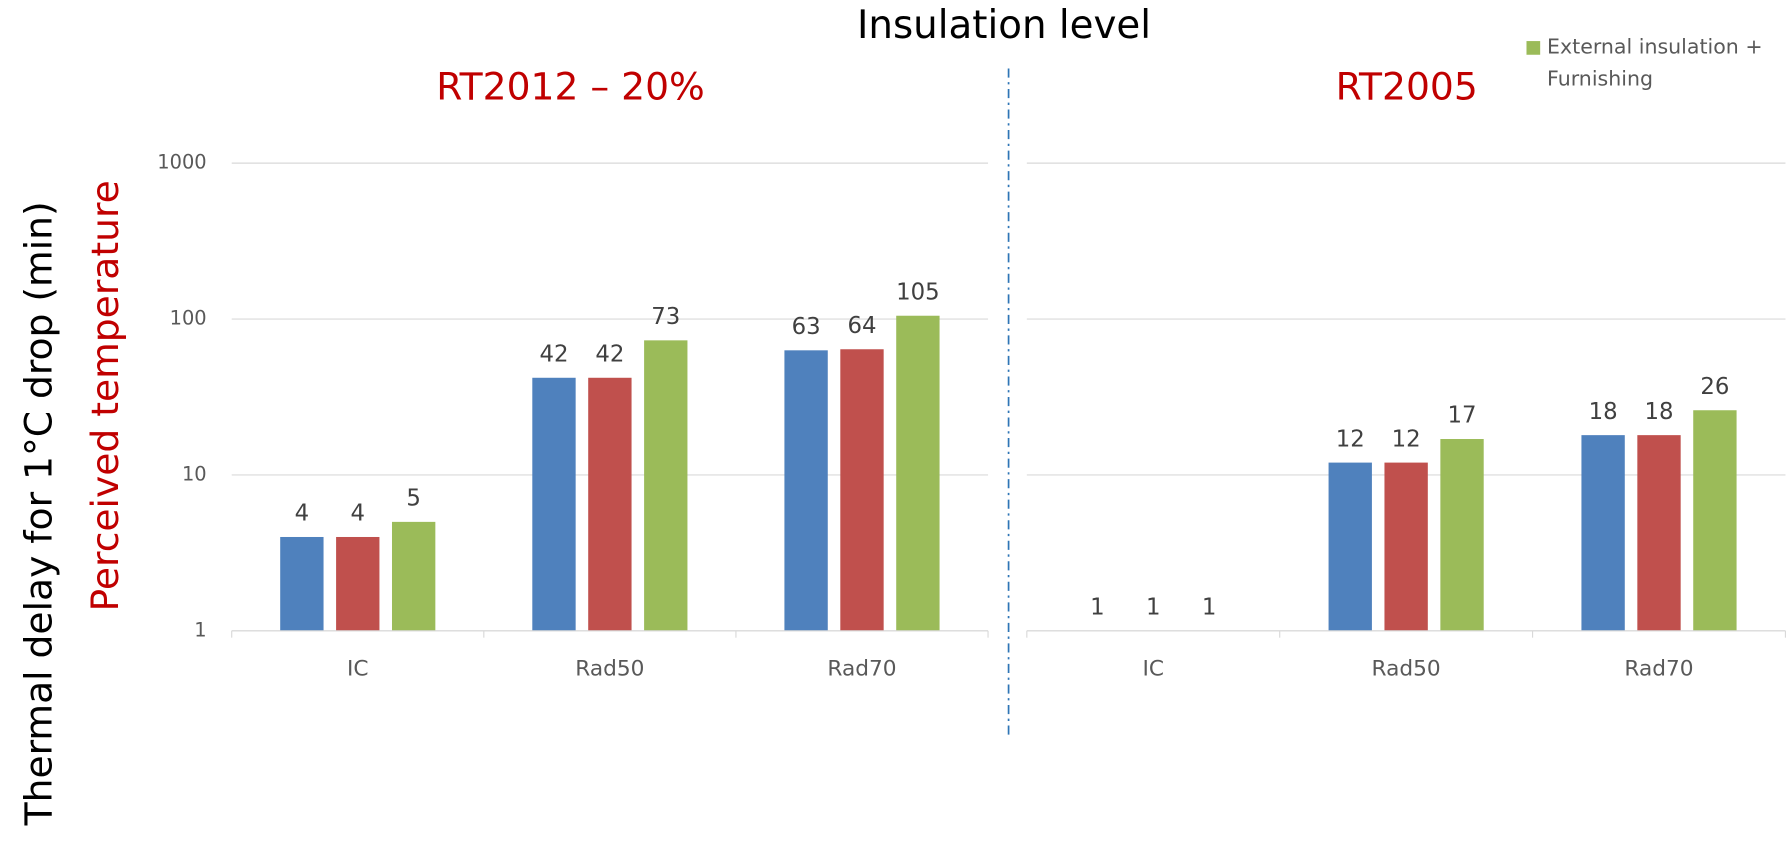 Image resolution: width=1789 pixels, height=859 pixels. I want to click on y-tick-label: 1000, so click(181, 162).